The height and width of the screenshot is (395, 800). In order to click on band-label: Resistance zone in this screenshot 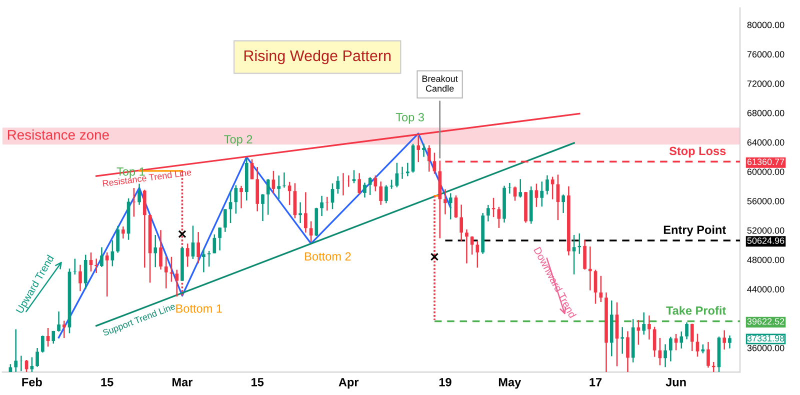, I will do `click(58, 135)`.